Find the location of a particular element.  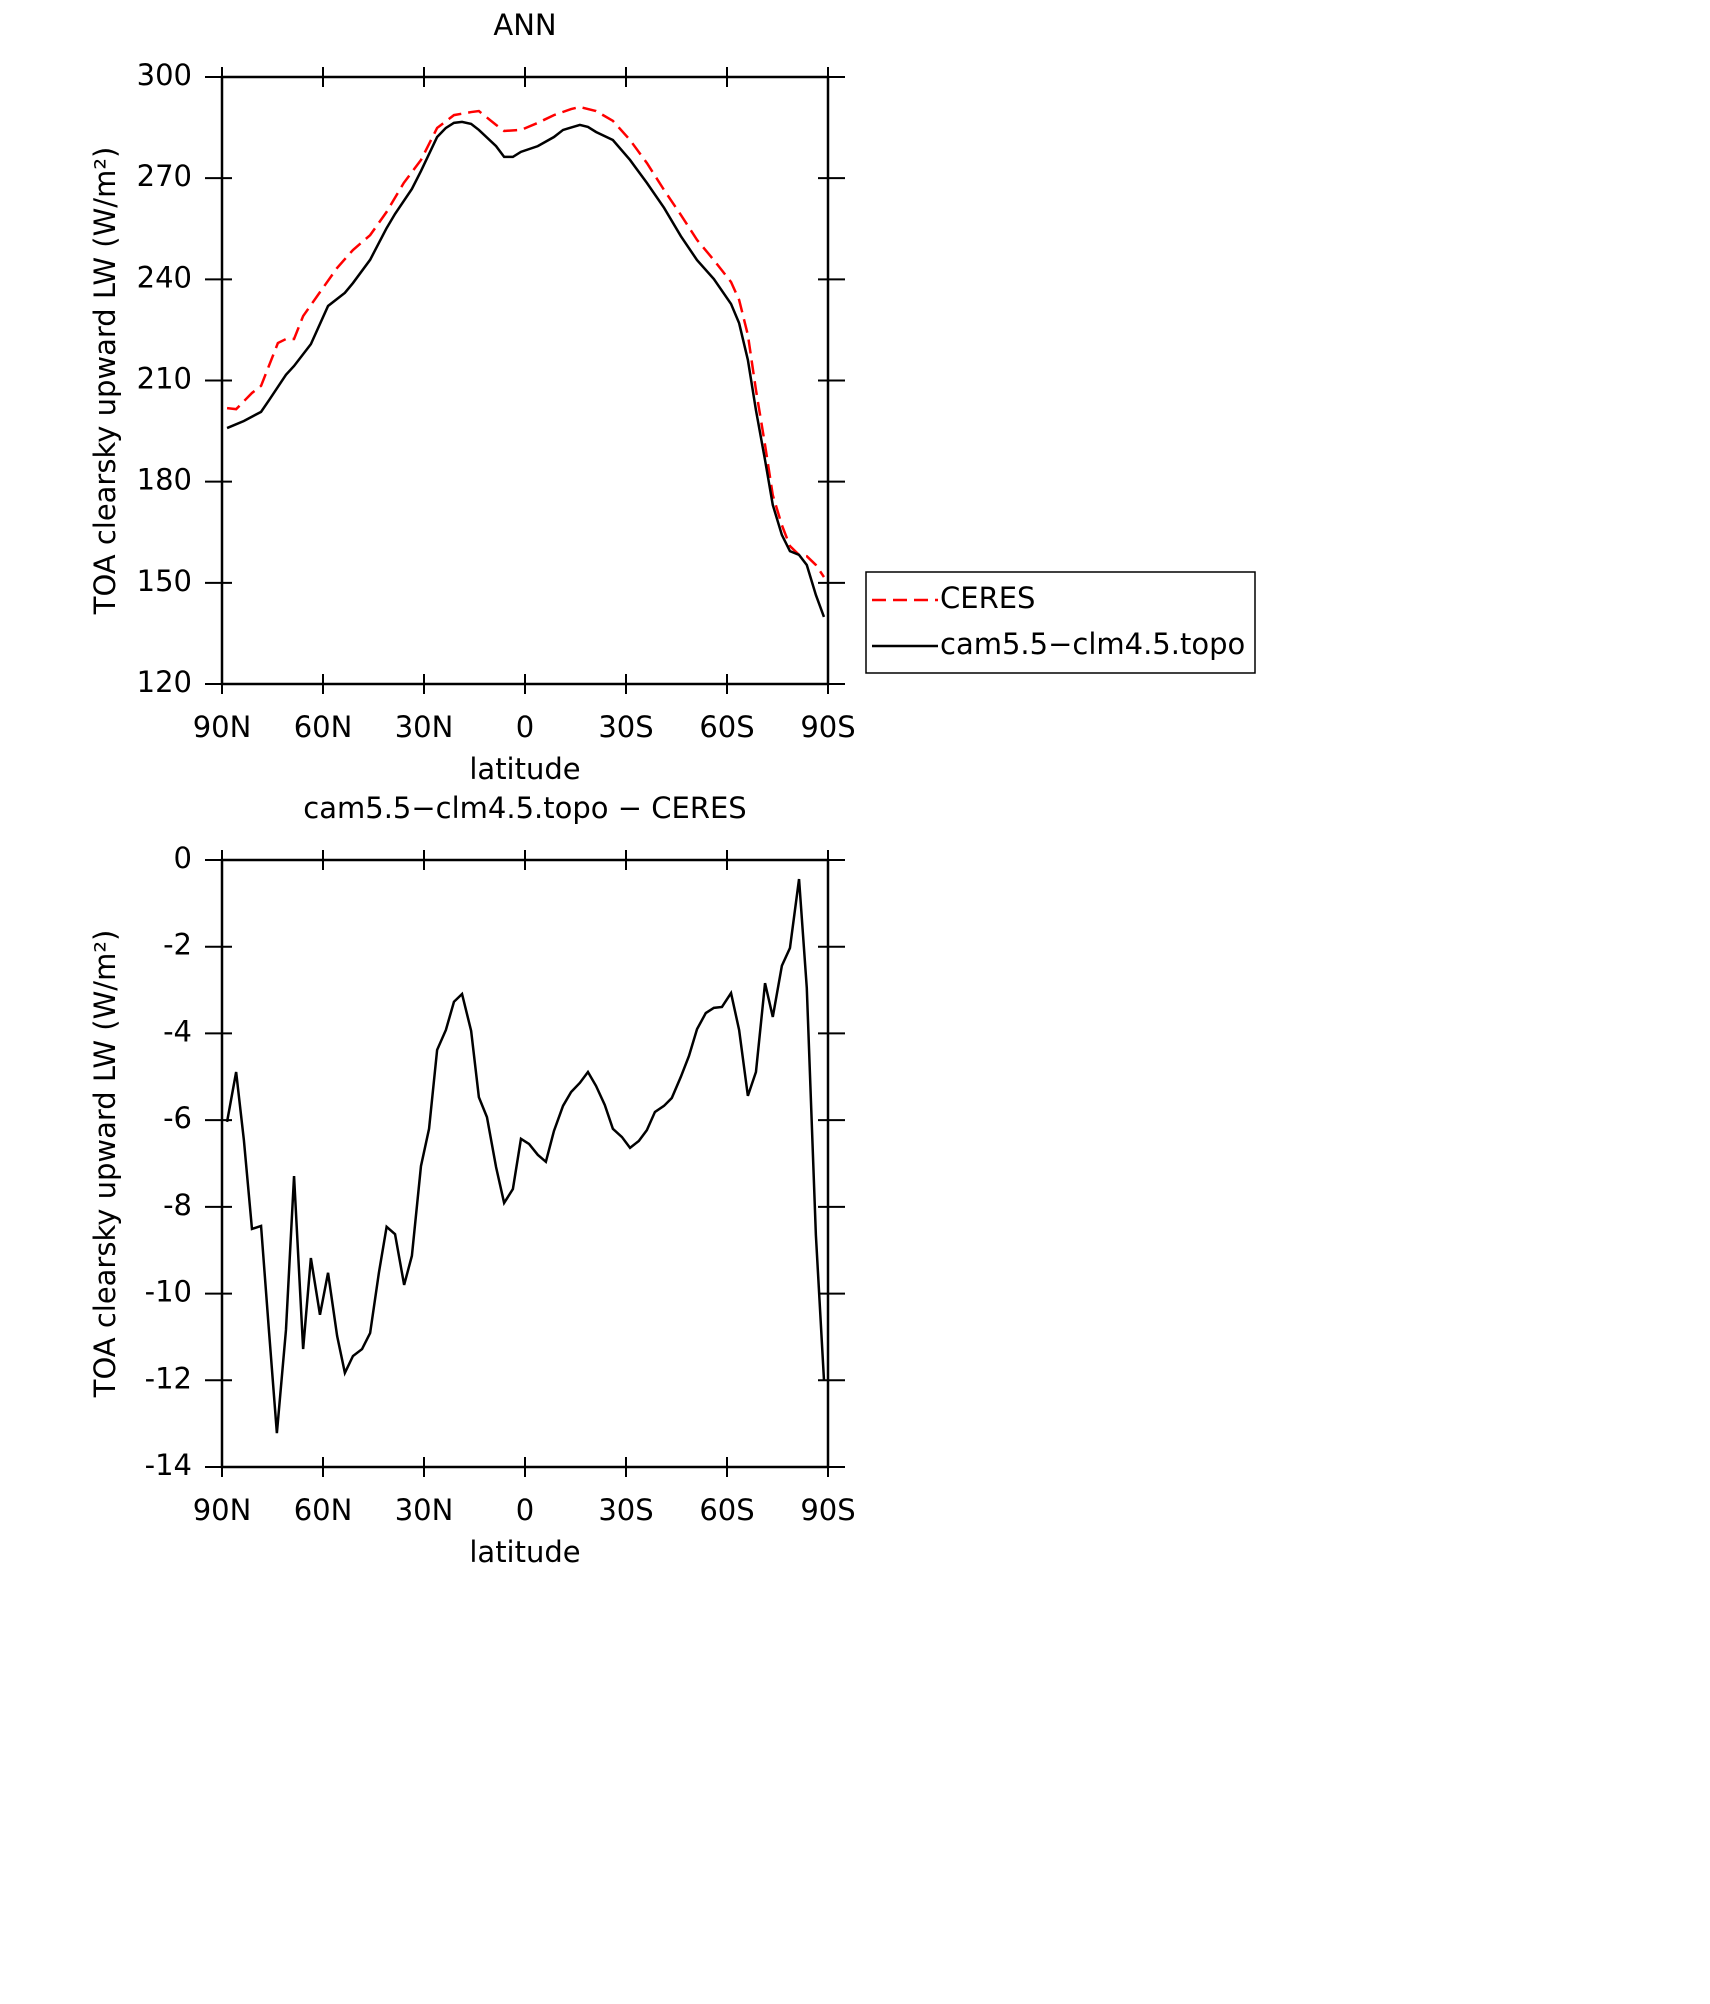

y-tick-label: -10 is located at coordinates (168, 1292).